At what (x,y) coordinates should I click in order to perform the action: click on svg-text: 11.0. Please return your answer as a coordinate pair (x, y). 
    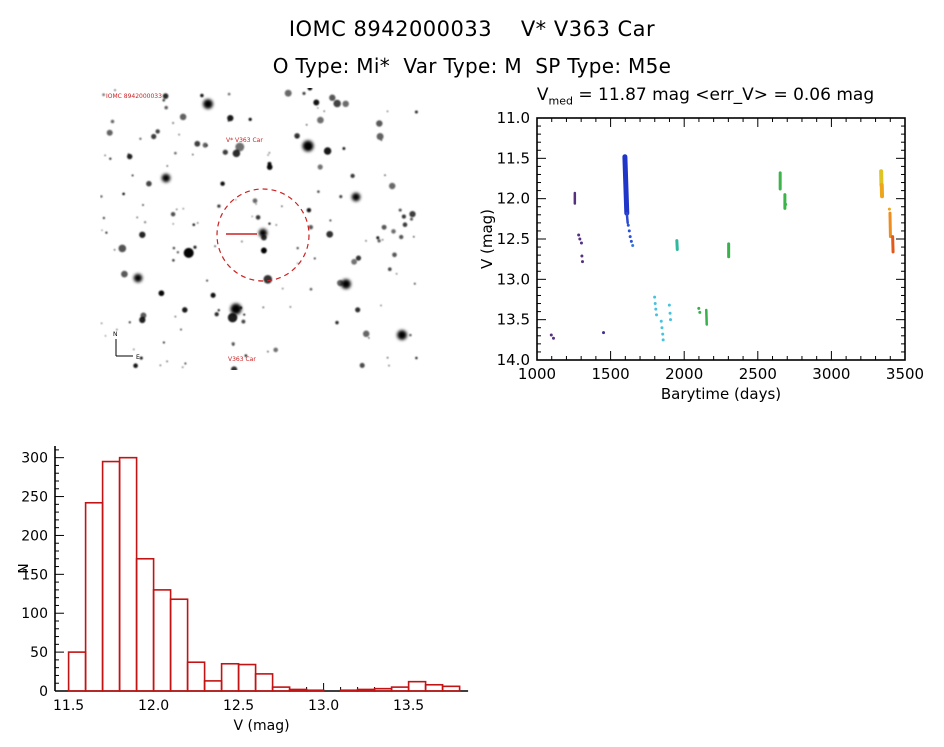
    Looking at the image, I should click on (513, 118).